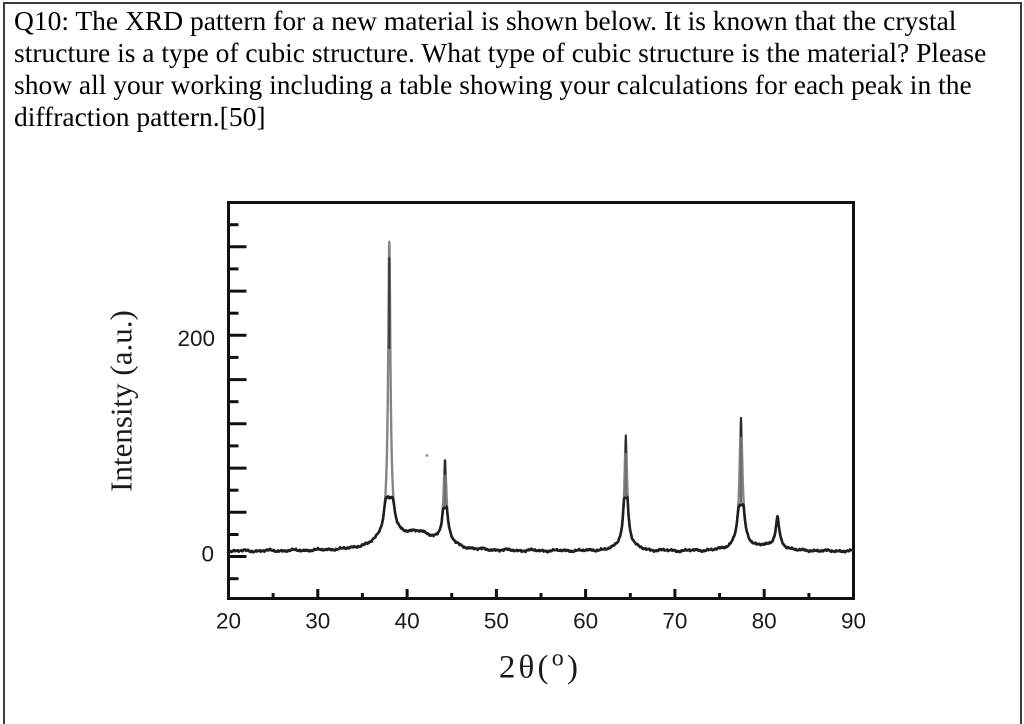  Describe the element at coordinates (407, 621) in the screenshot. I see `svg-text: 40` at that location.